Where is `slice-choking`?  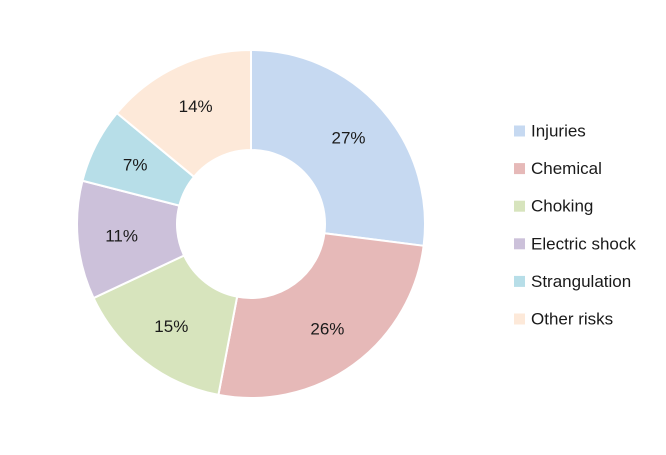
slice-choking is located at coordinates (165, 325).